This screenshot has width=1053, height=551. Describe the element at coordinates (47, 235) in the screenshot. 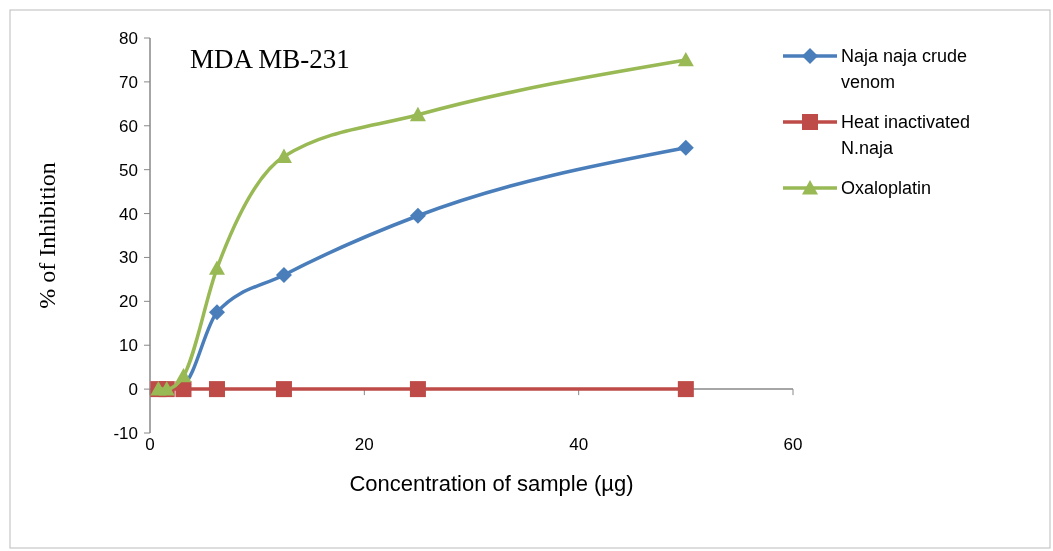

I see `y-axis-title: % of Inhibition` at that location.